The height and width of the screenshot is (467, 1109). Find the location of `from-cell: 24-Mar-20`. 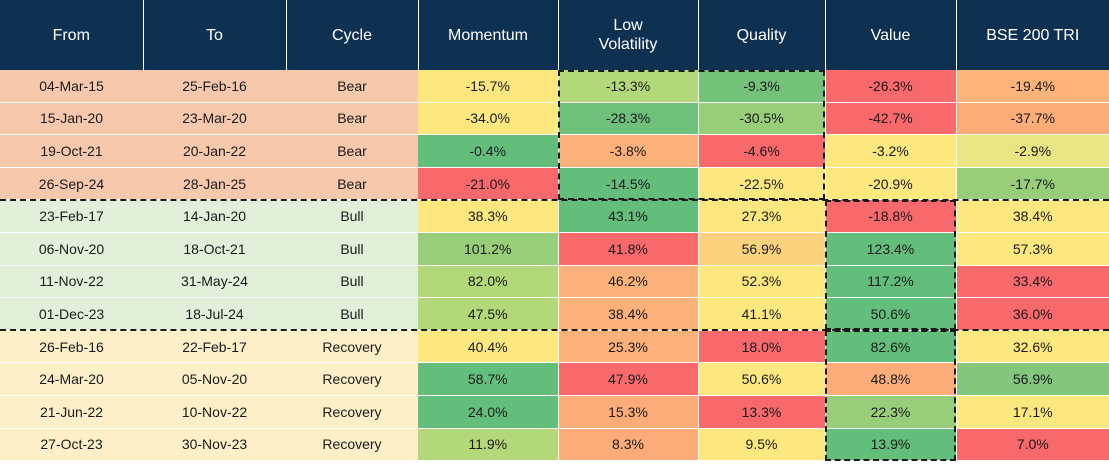

from-cell: 24-Mar-20 is located at coordinates (71, 379).